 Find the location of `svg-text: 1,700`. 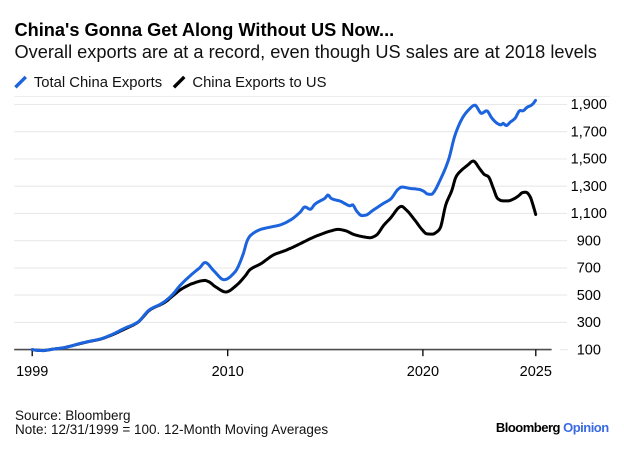

svg-text: 1,700 is located at coordinates (589, 132).